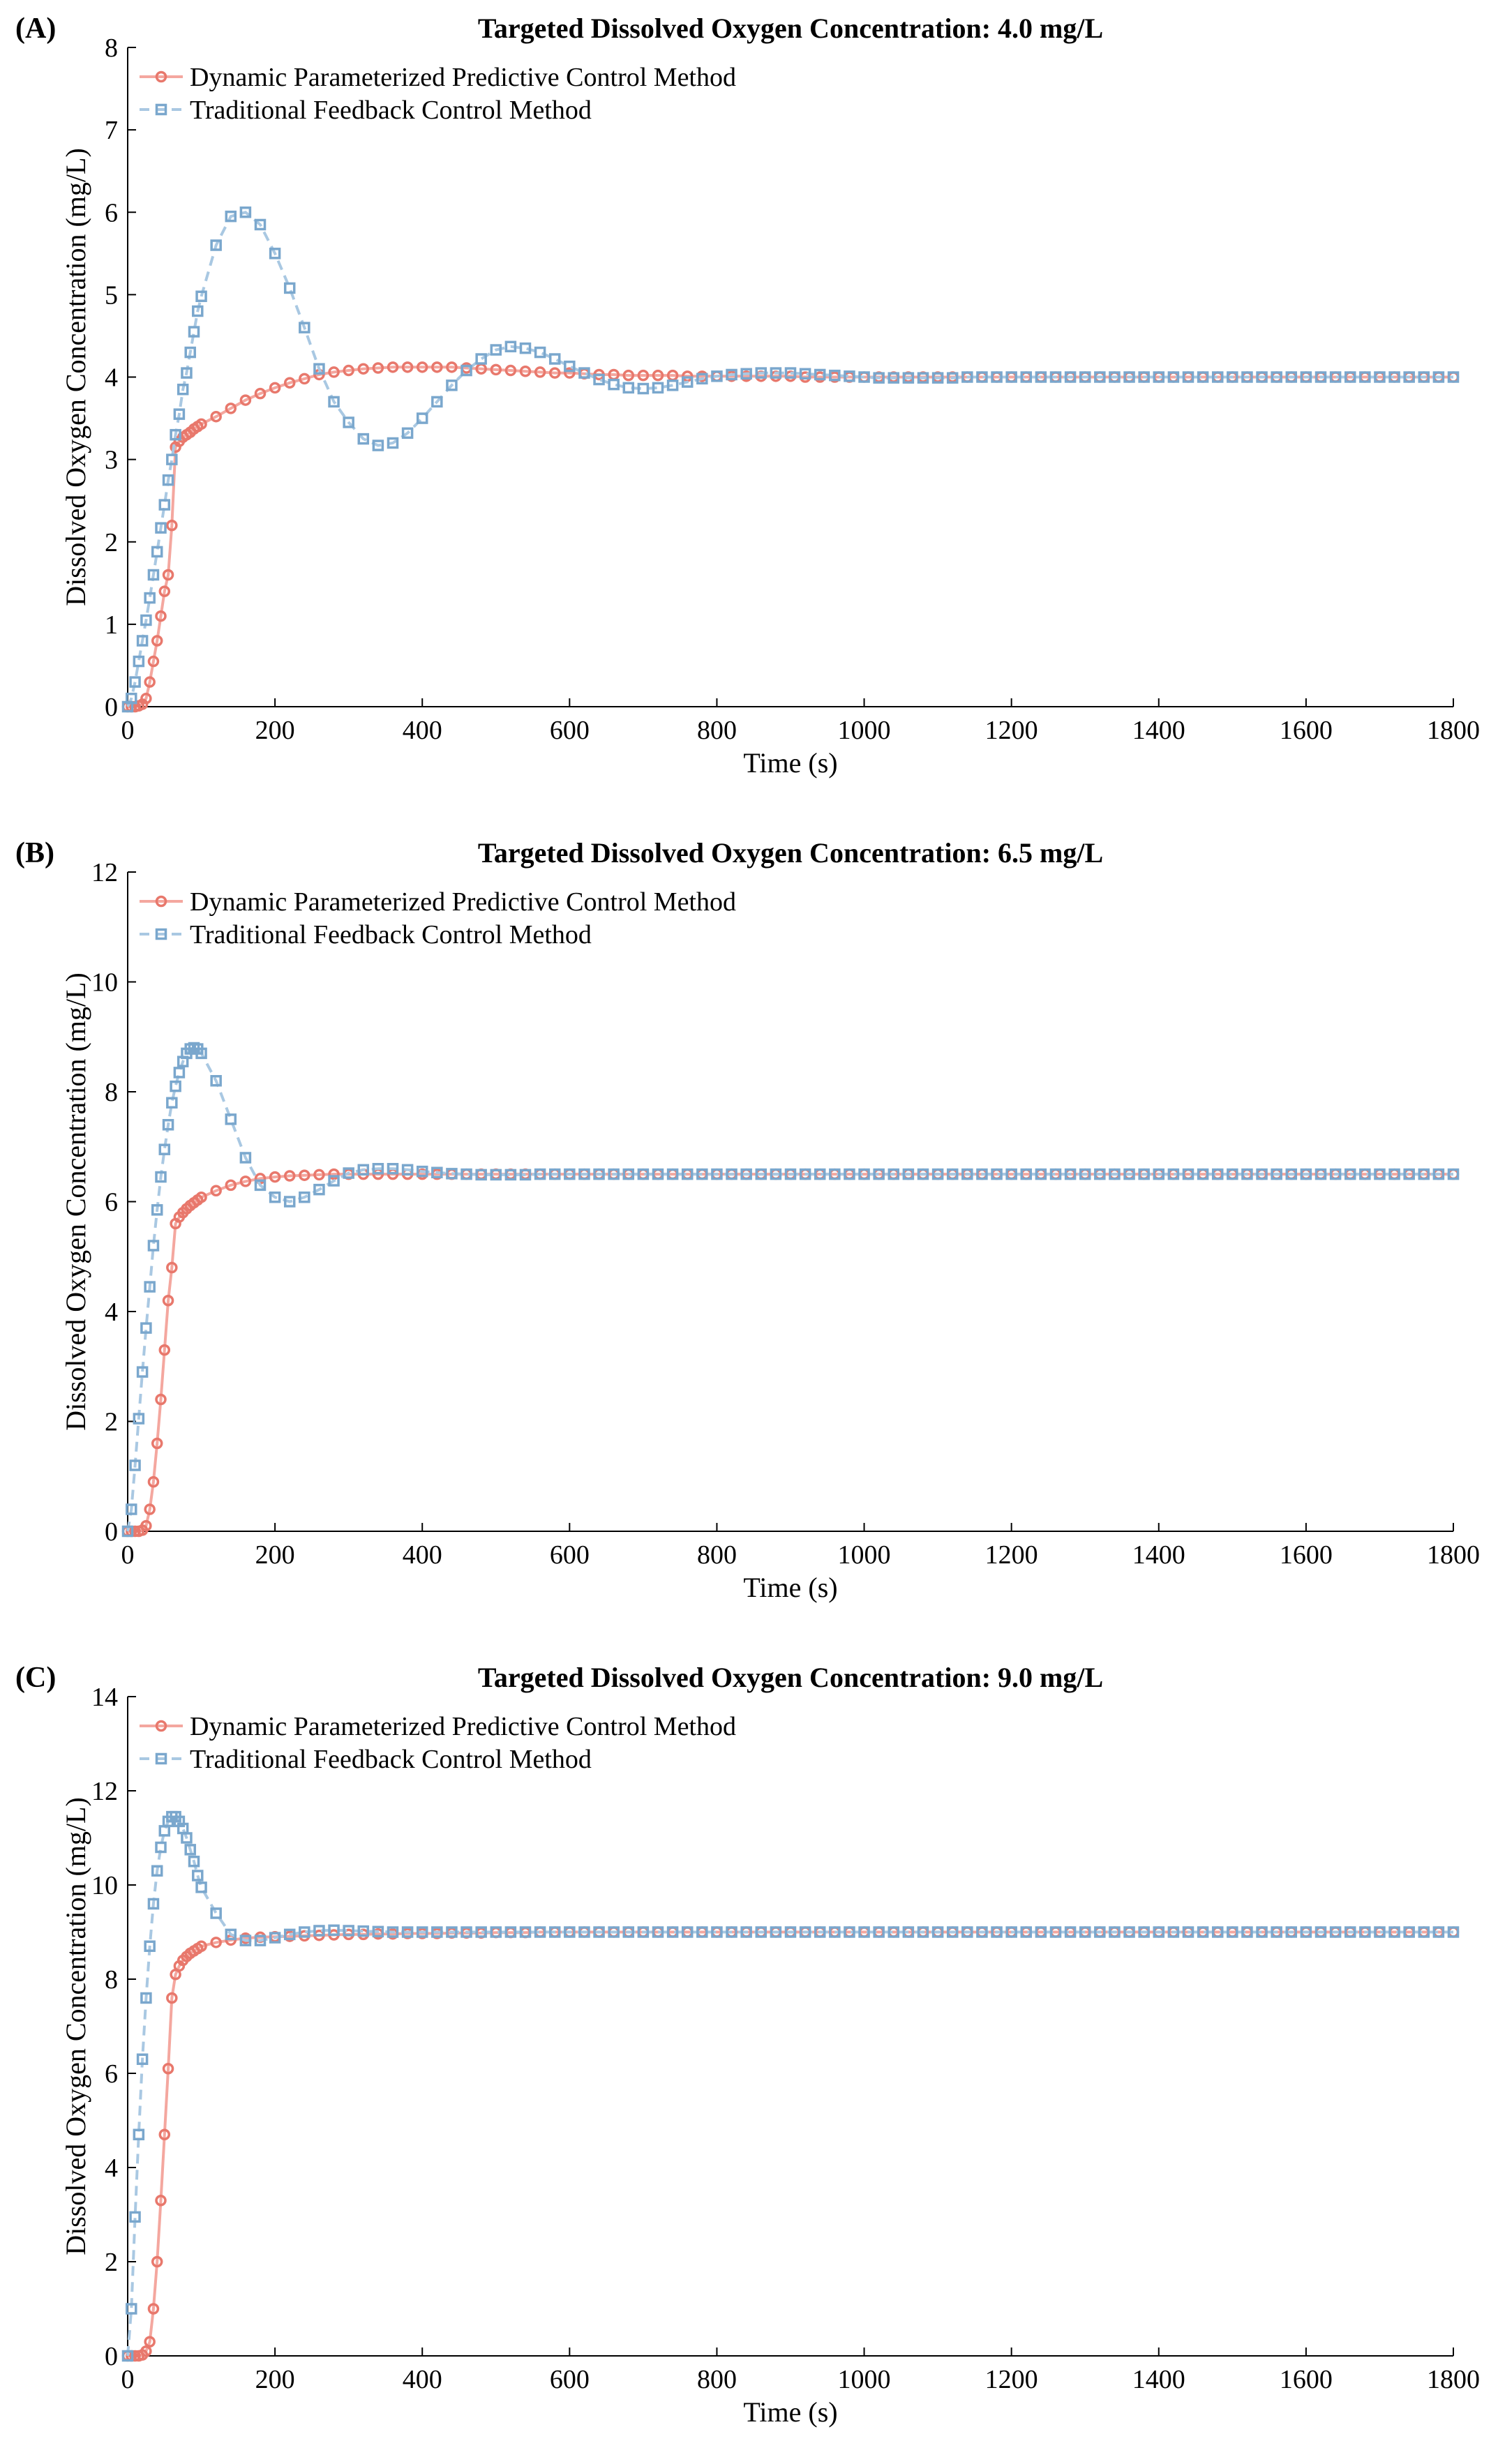 The width and height of the screenshot is (1498, 2464). Describe the element at coordinates (790, 1353) in the screenshot. I see `series-line-dpp` at that location.